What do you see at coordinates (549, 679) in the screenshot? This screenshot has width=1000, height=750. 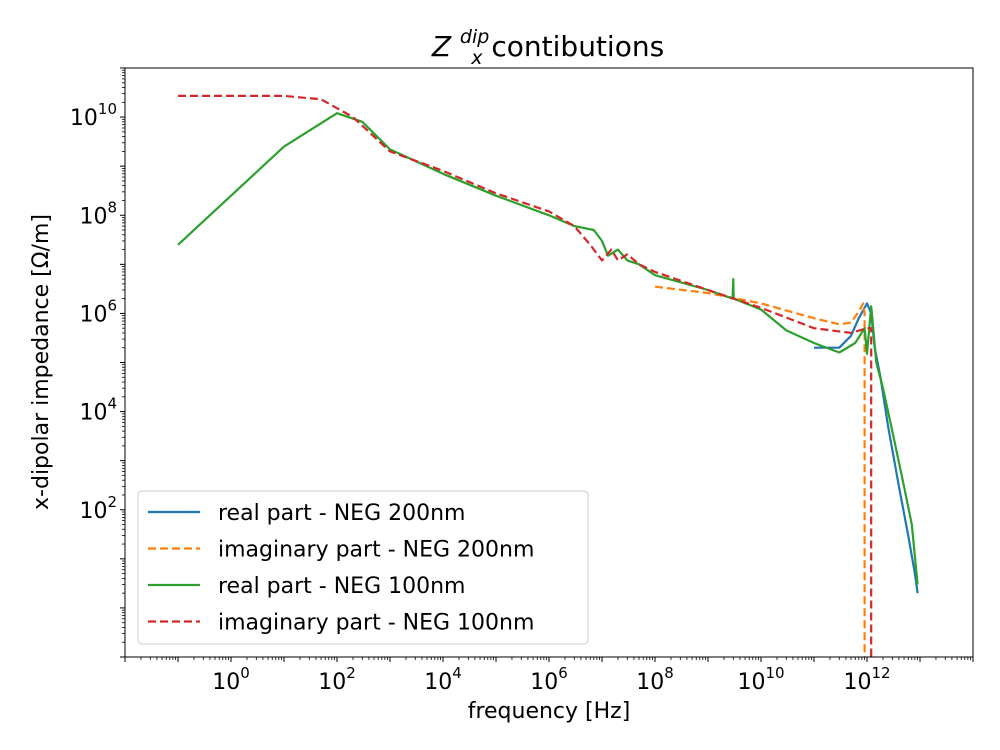 I see `x-tick-label: 10⁶` at bounding box center [549, 679].